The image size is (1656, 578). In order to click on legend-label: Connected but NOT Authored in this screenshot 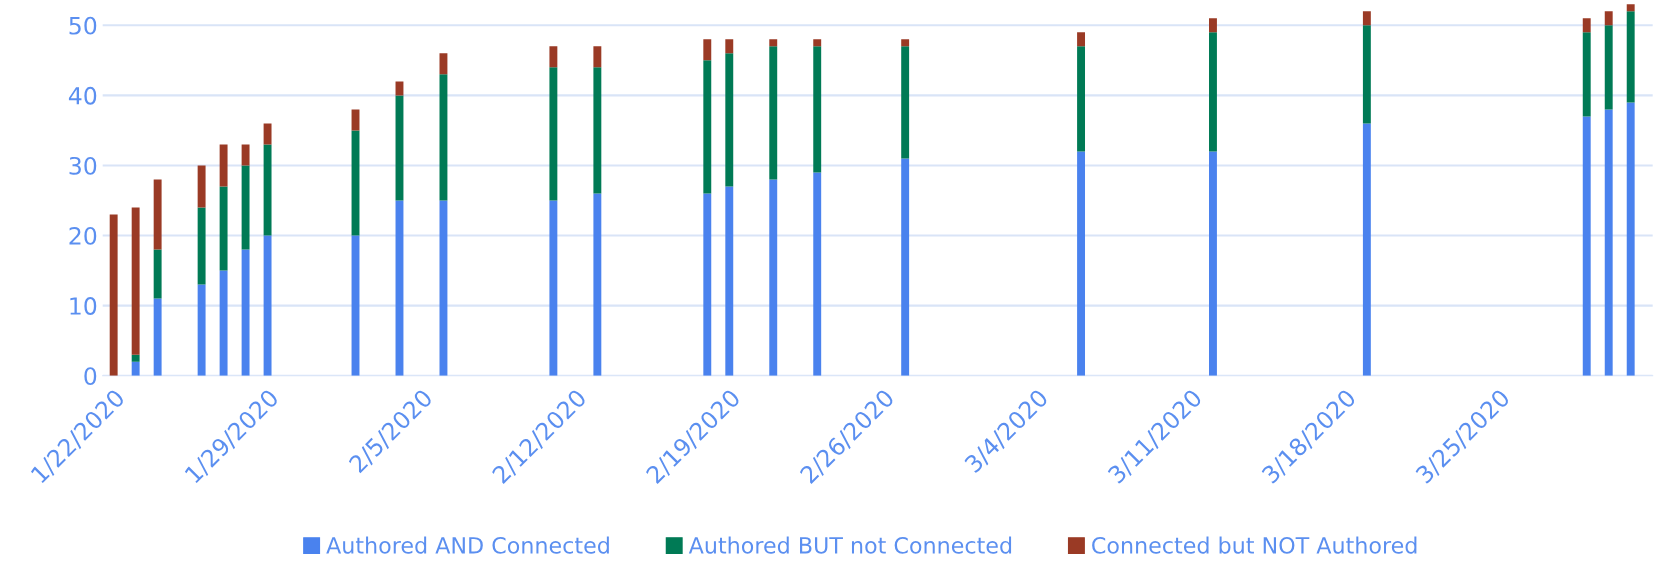, I will do `click(1254, 545)`.